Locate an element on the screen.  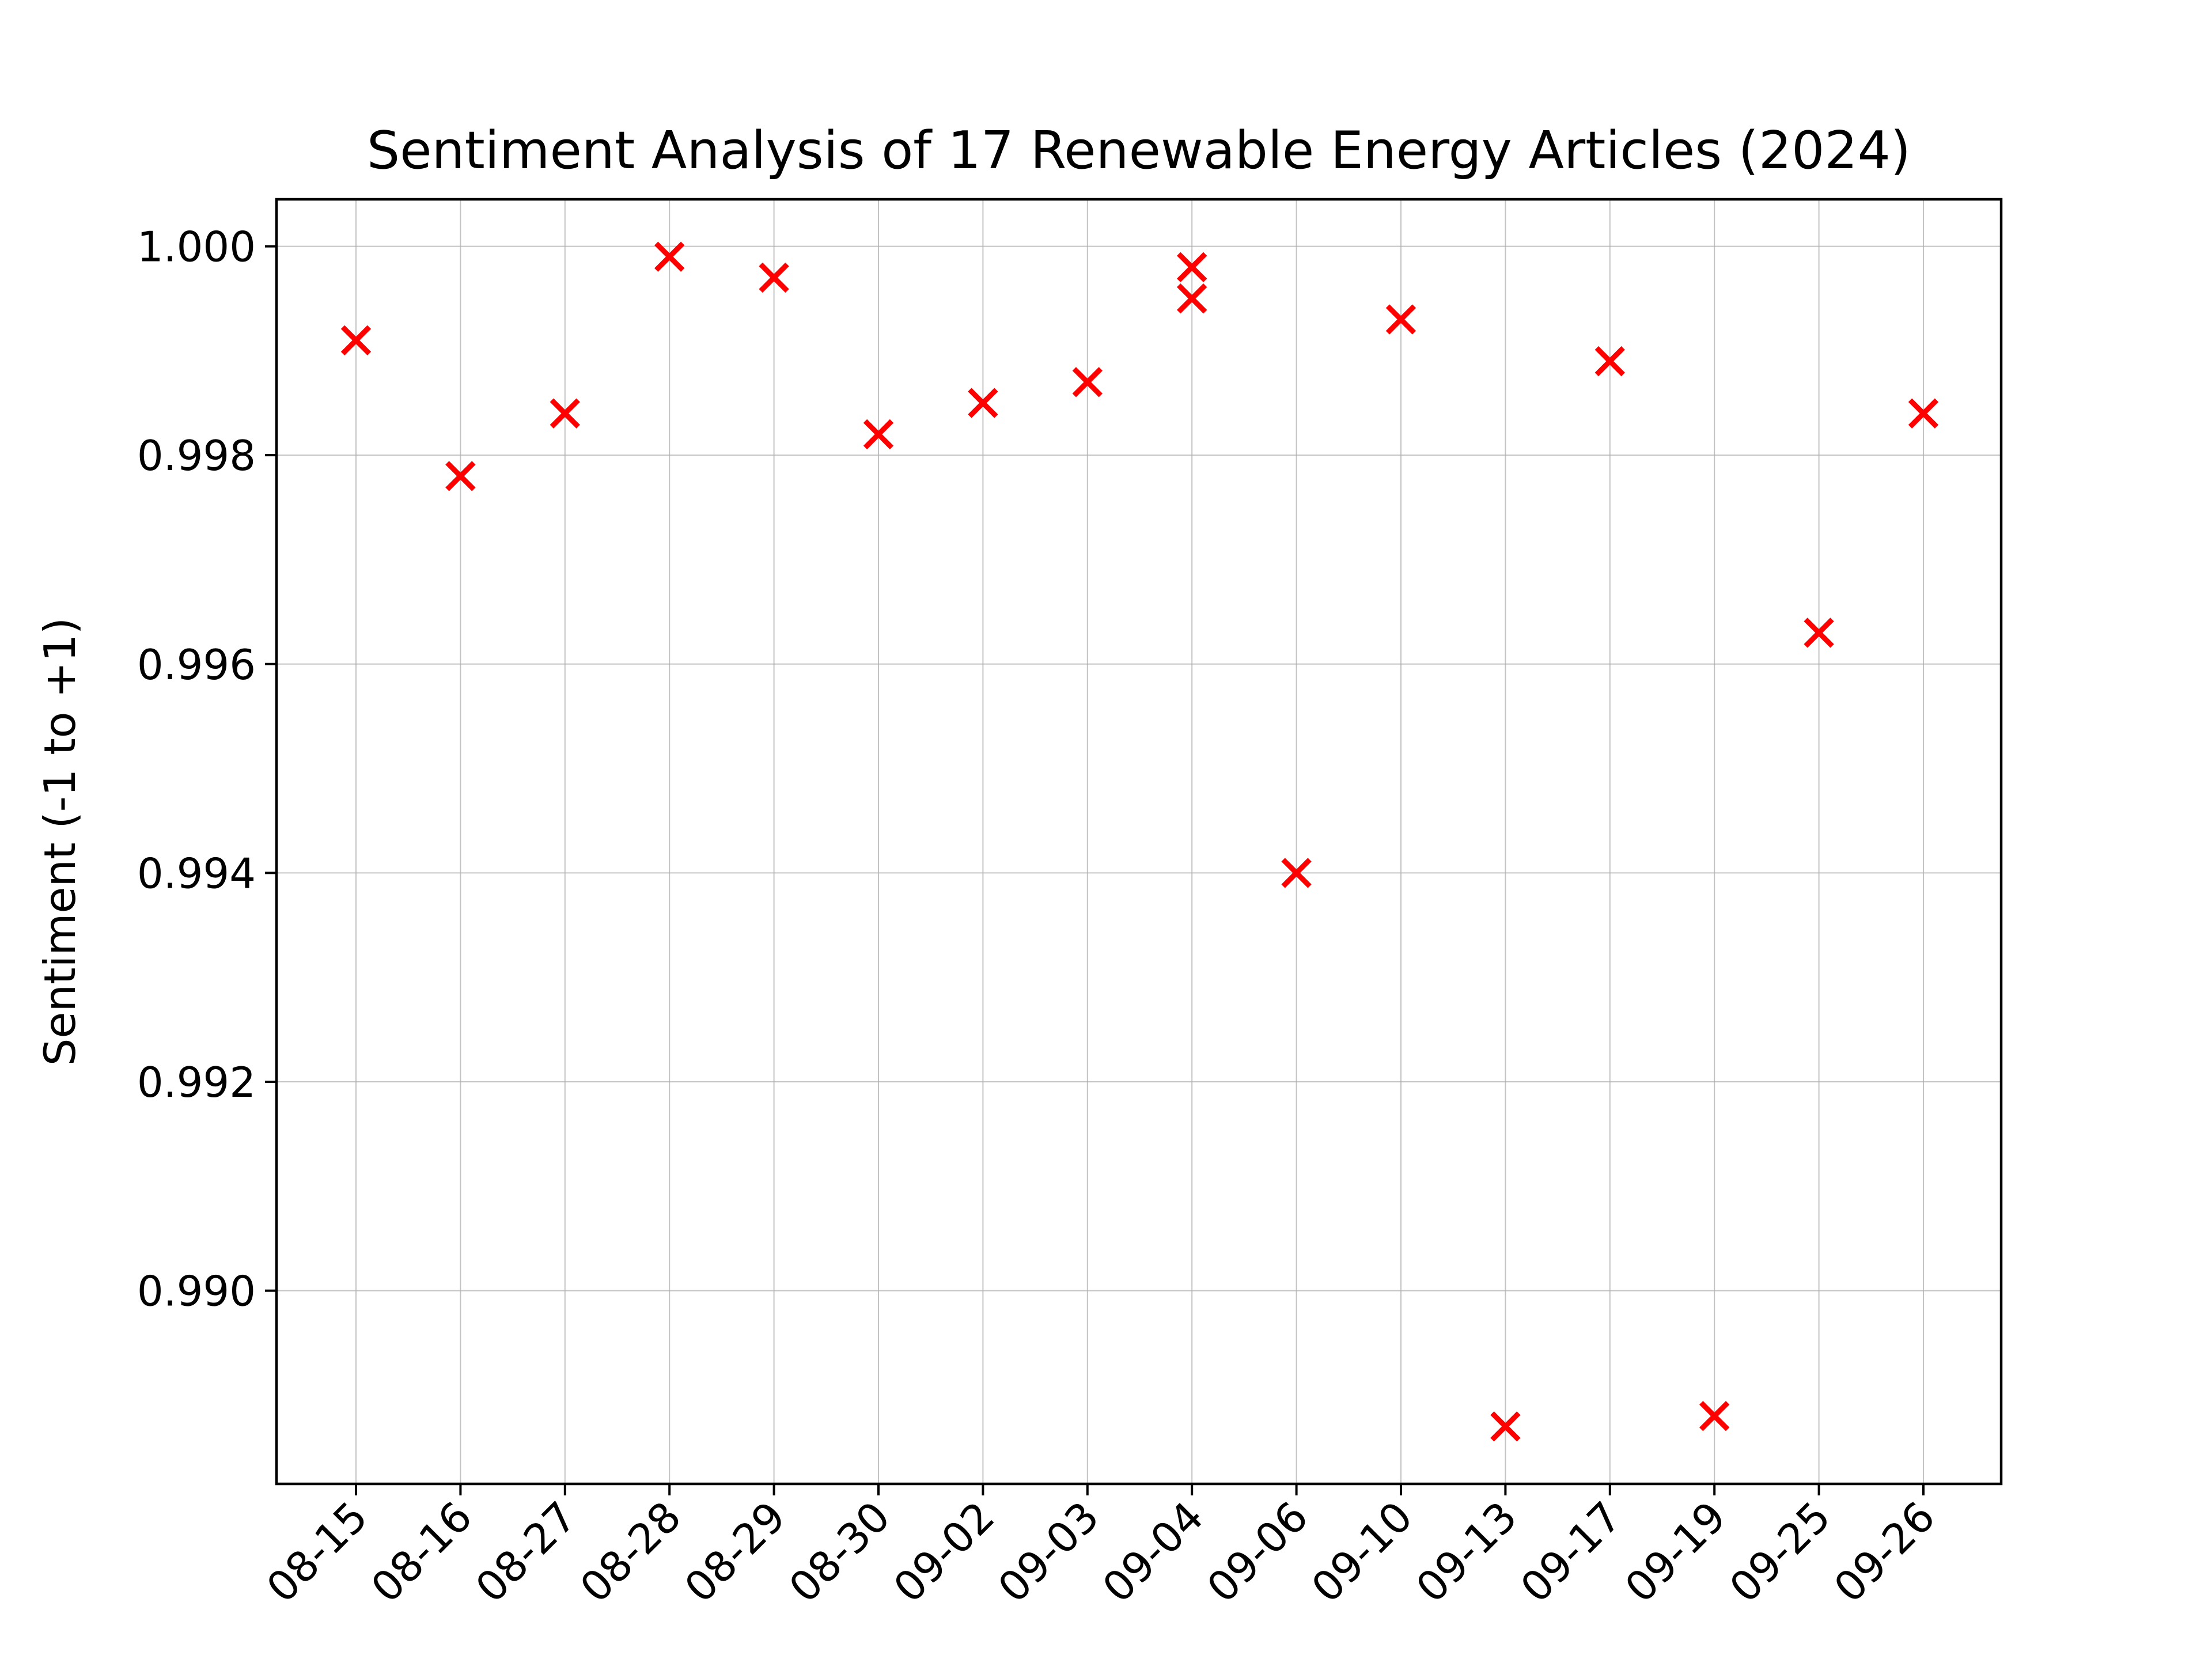
y-axis-label: Sentiment (-1 to +1) is located at coordinates (60, 842).